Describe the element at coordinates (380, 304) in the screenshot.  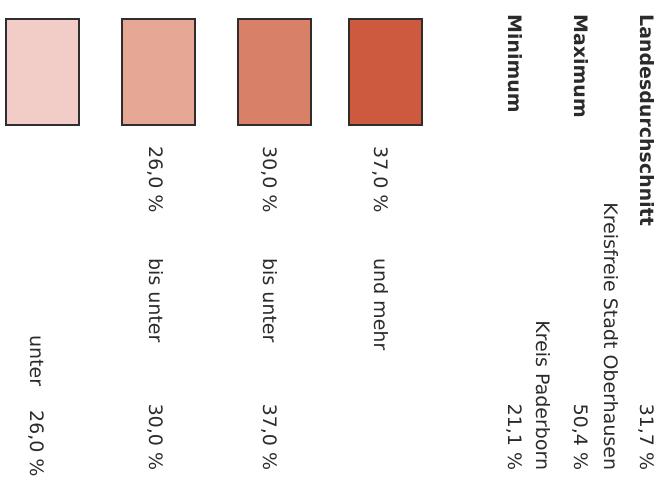
I see `legend-connector-4: und mehr` at that location.